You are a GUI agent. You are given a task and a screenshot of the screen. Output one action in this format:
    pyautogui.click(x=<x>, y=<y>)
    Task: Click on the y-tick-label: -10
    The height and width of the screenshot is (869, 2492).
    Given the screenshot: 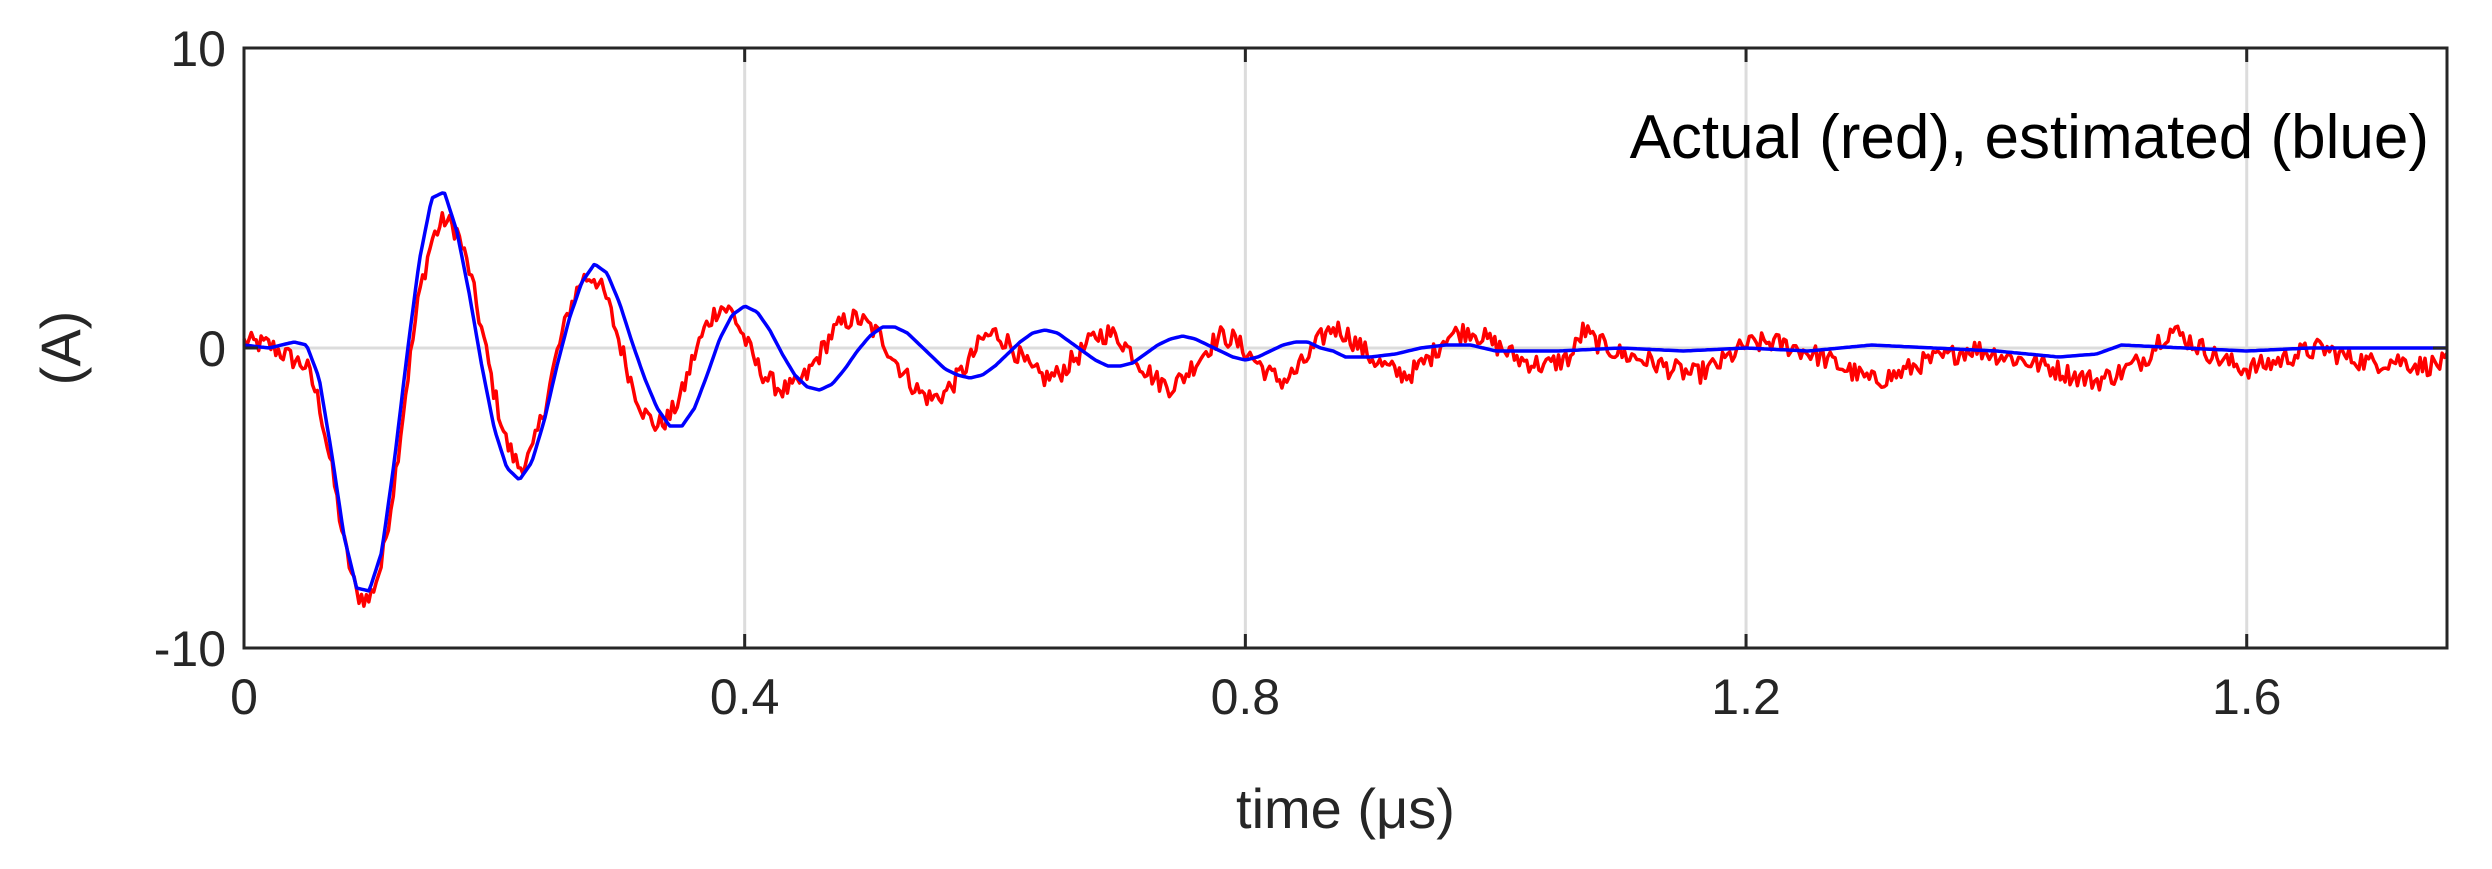 What is the action you would take?
    pyautogui.click(x=190, y=649)
    